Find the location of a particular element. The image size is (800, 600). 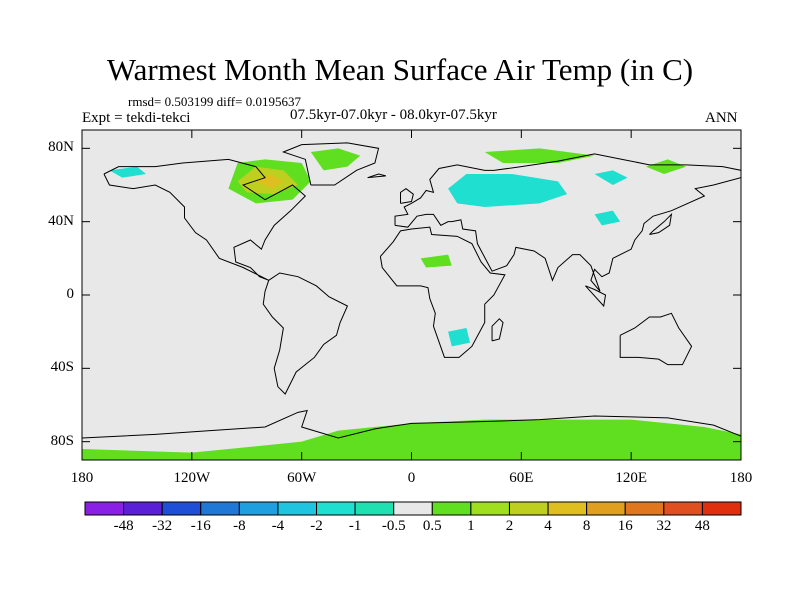

lon-label: 120W is located at coordinates (192, 478).